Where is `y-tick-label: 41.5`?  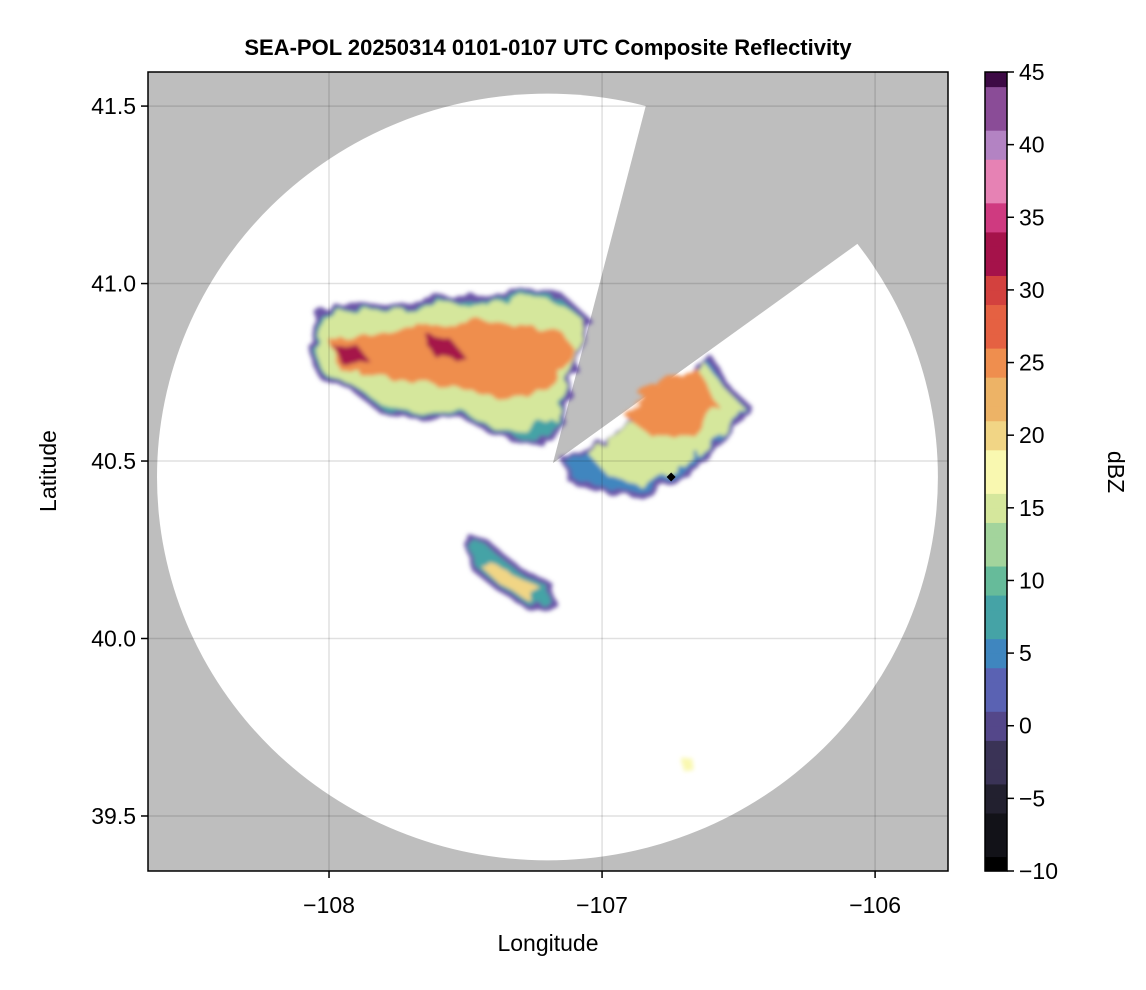 y-tick-label: 41.5 is located at coordinates (113, 106).